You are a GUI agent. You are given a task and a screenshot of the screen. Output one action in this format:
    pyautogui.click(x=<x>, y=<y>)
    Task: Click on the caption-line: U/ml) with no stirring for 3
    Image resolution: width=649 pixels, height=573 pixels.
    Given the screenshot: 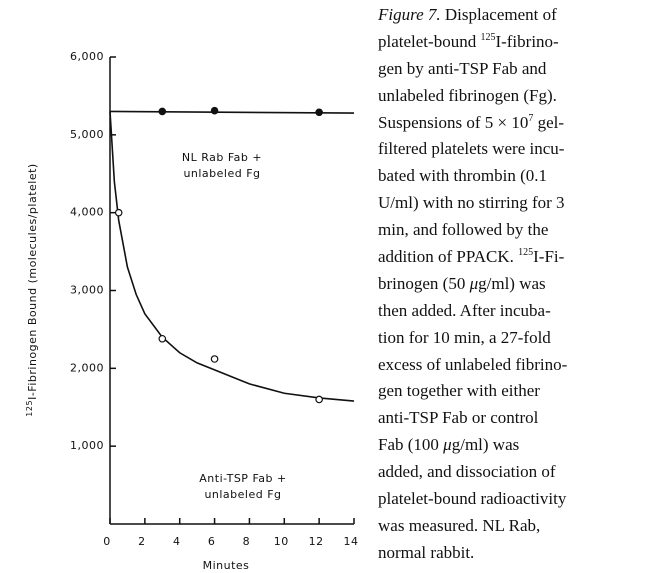 What is the action you would take?
    pyautogui.click(x=512, y=203)
    